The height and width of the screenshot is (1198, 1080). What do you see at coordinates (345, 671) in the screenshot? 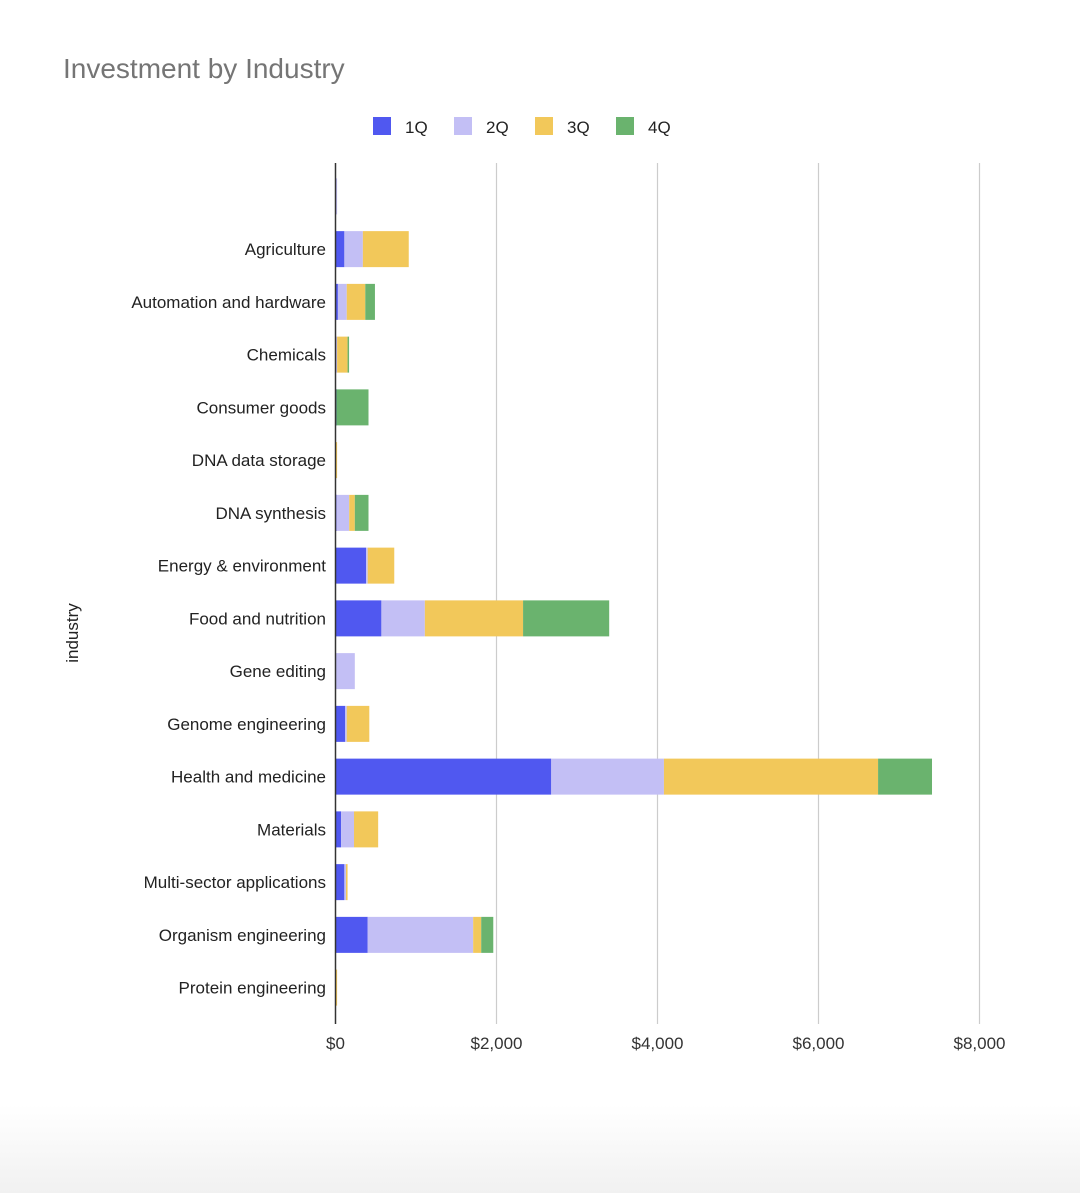
I see `bar-gene-editing-2q` at bounding box center [345, 671].